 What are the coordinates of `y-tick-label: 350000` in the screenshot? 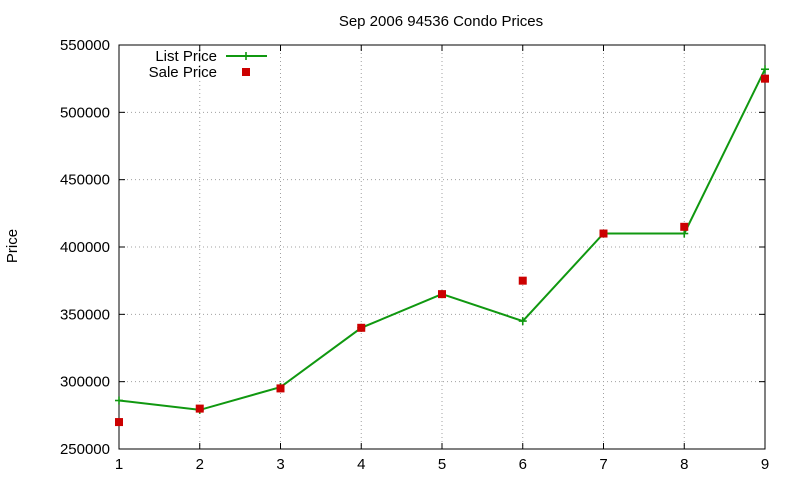 It's located at (85, 314).